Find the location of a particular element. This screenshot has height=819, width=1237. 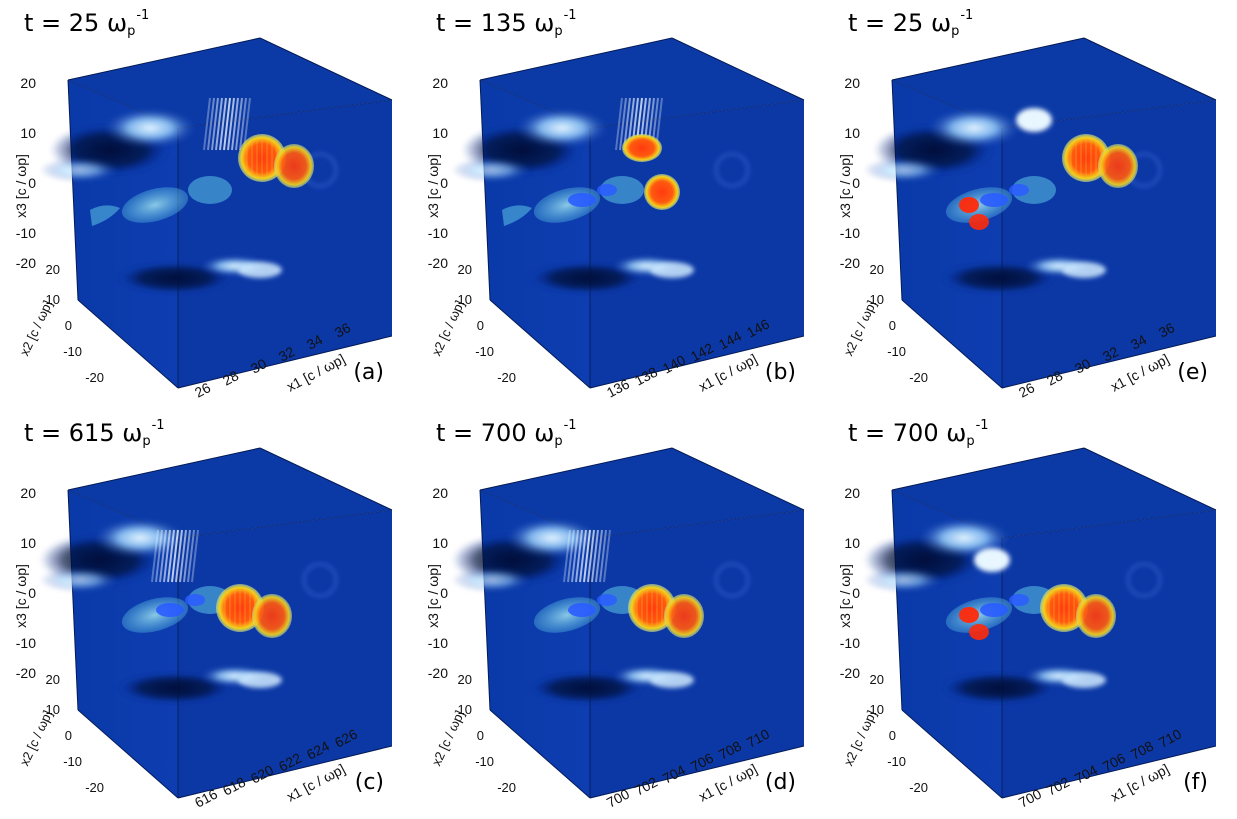

time-label: t = 615 ωp-1 is located at coordinates (94, 433).